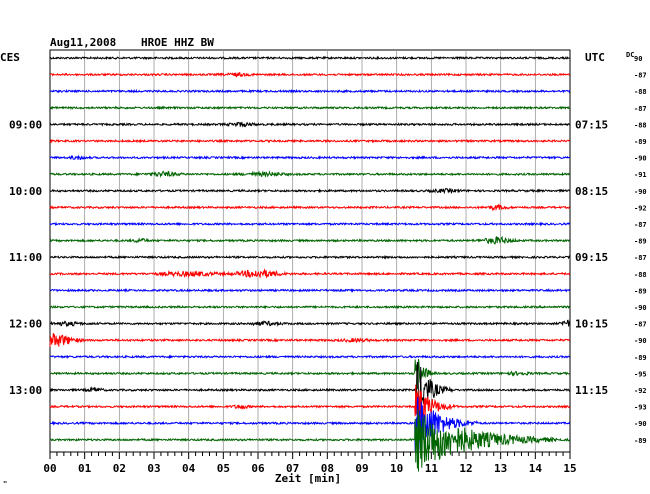 The image size is (650, 494). I want to click on right-timezone-label: UTC, so click(595, 57).